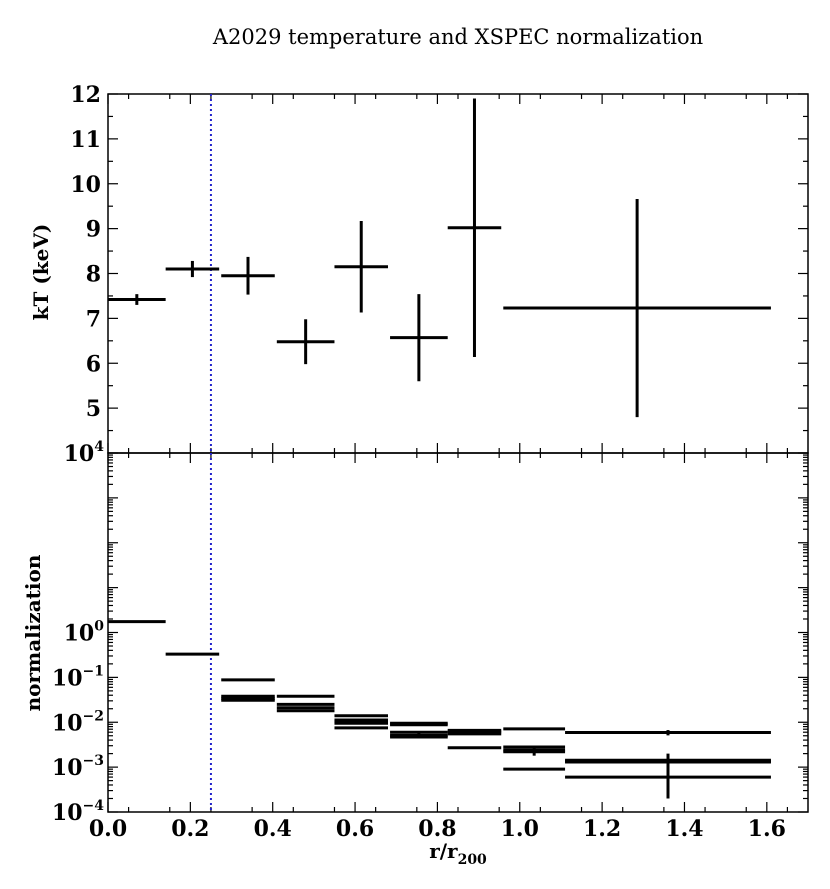  I want to click on normalization-y-tick-label: 10⁻¹, so click(78, 677).